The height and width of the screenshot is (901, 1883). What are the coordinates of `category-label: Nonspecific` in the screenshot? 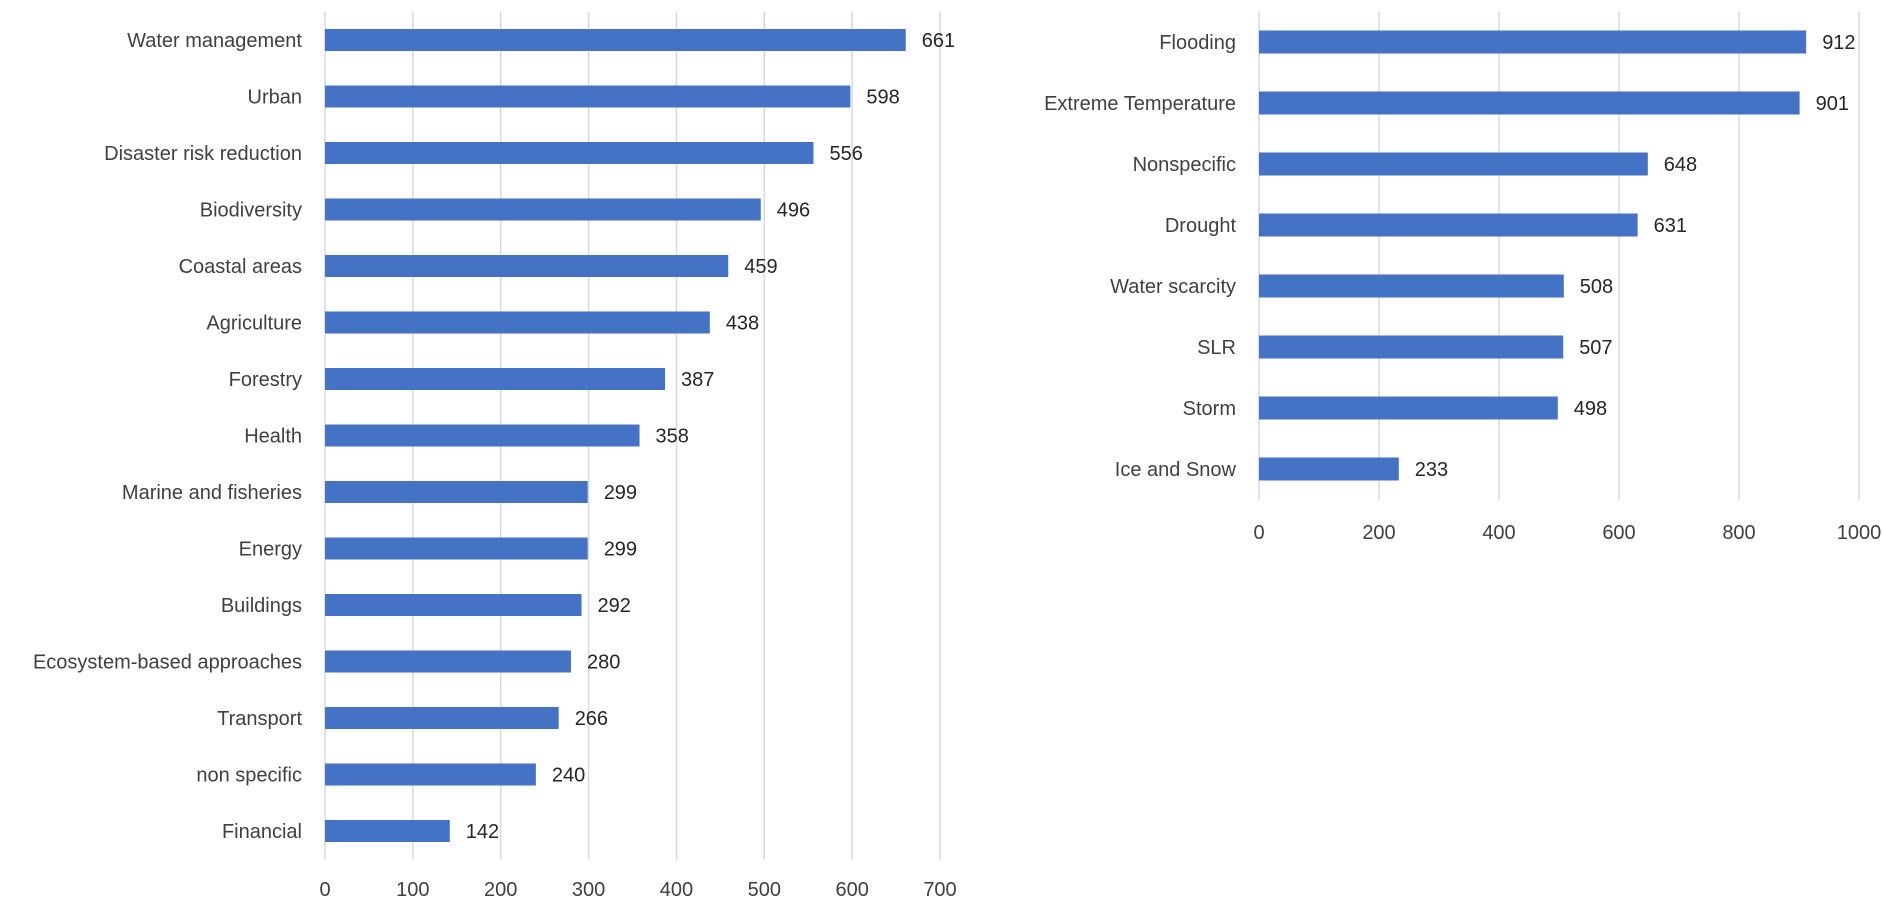 It's located at (1184, 165).